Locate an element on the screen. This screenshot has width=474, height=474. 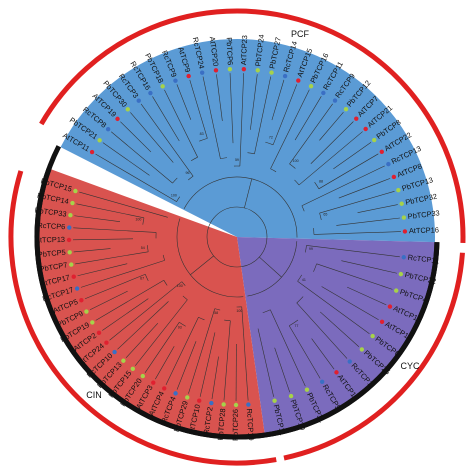
leaf-label: AtTCP23 is located at coordinates (244, 50).